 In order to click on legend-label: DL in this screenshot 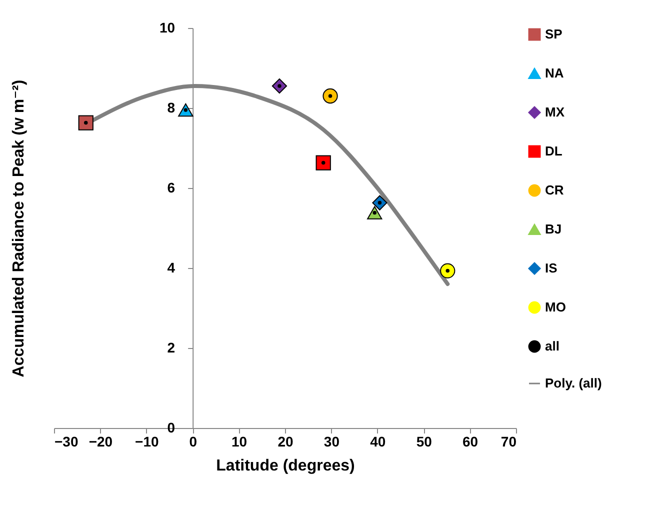, I will do `click(553, 151)`.